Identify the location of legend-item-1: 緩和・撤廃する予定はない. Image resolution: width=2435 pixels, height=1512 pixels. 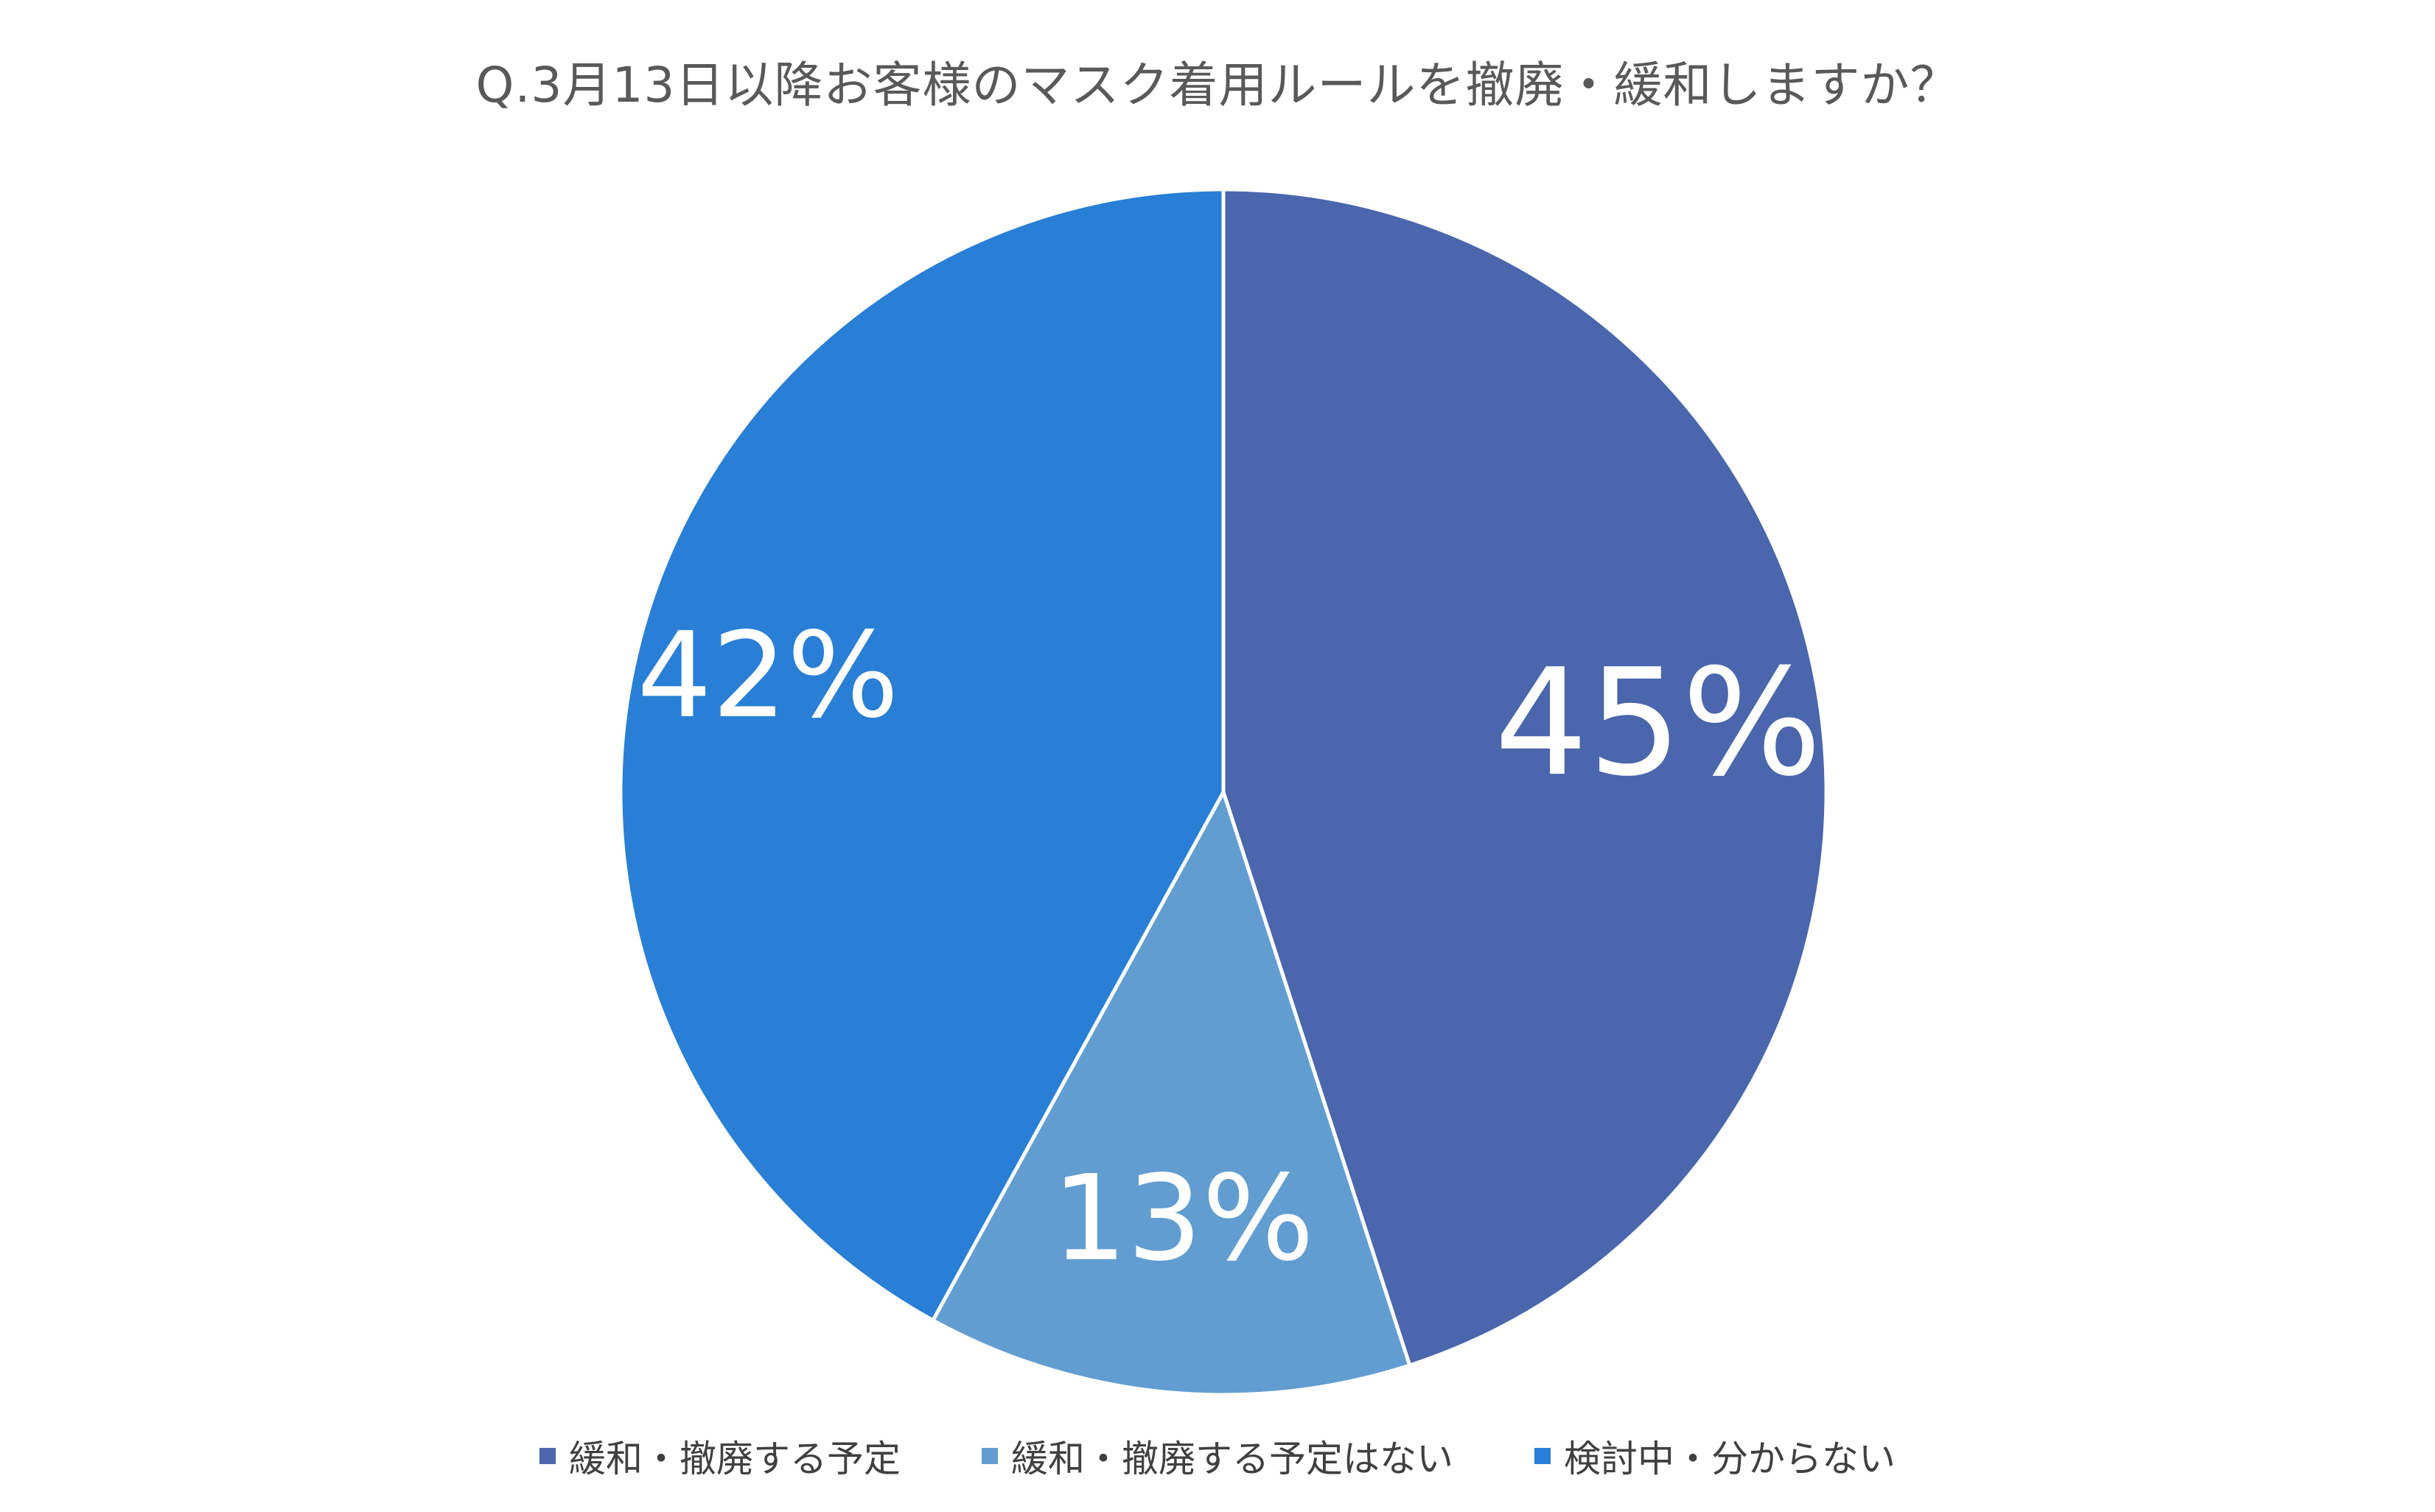
(1217, 1456).